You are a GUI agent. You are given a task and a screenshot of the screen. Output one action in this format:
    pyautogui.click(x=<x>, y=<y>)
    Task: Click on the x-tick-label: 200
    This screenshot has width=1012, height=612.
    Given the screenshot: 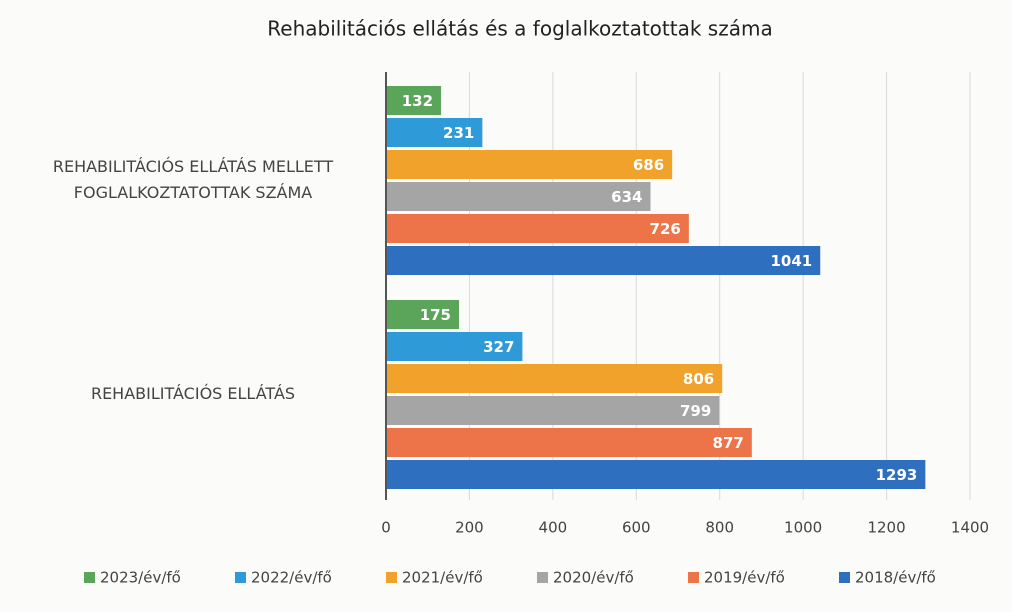 What is the action you would take?
    pyautogui.click(x=469, y=528)
    